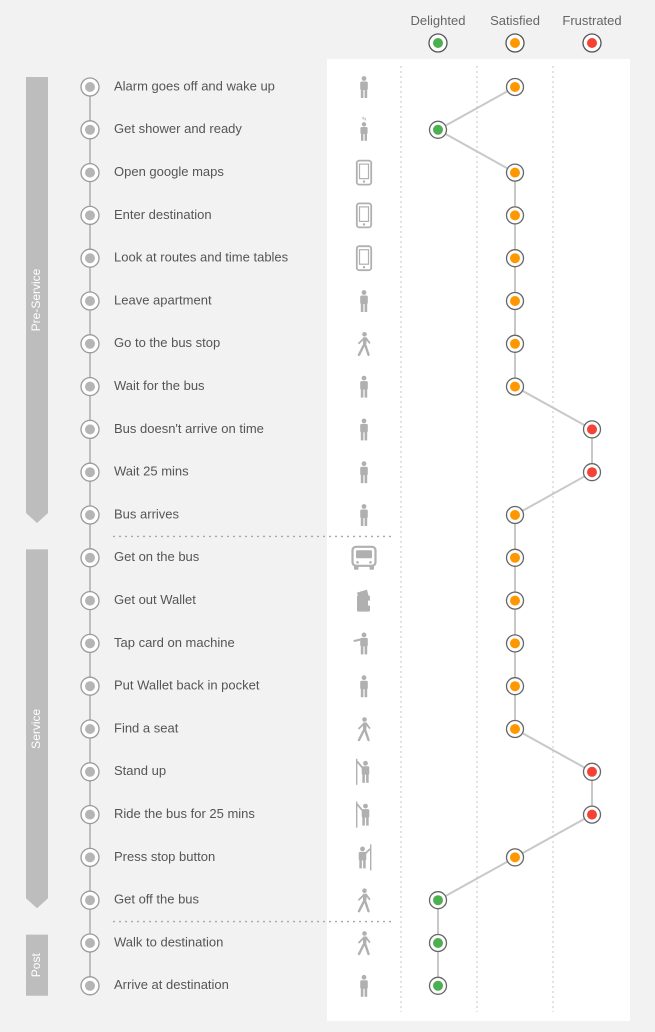 This screenshot has width=655, height=1032. I want to click on phase-bars: Pre-Service Service Post, so click(37, 536).